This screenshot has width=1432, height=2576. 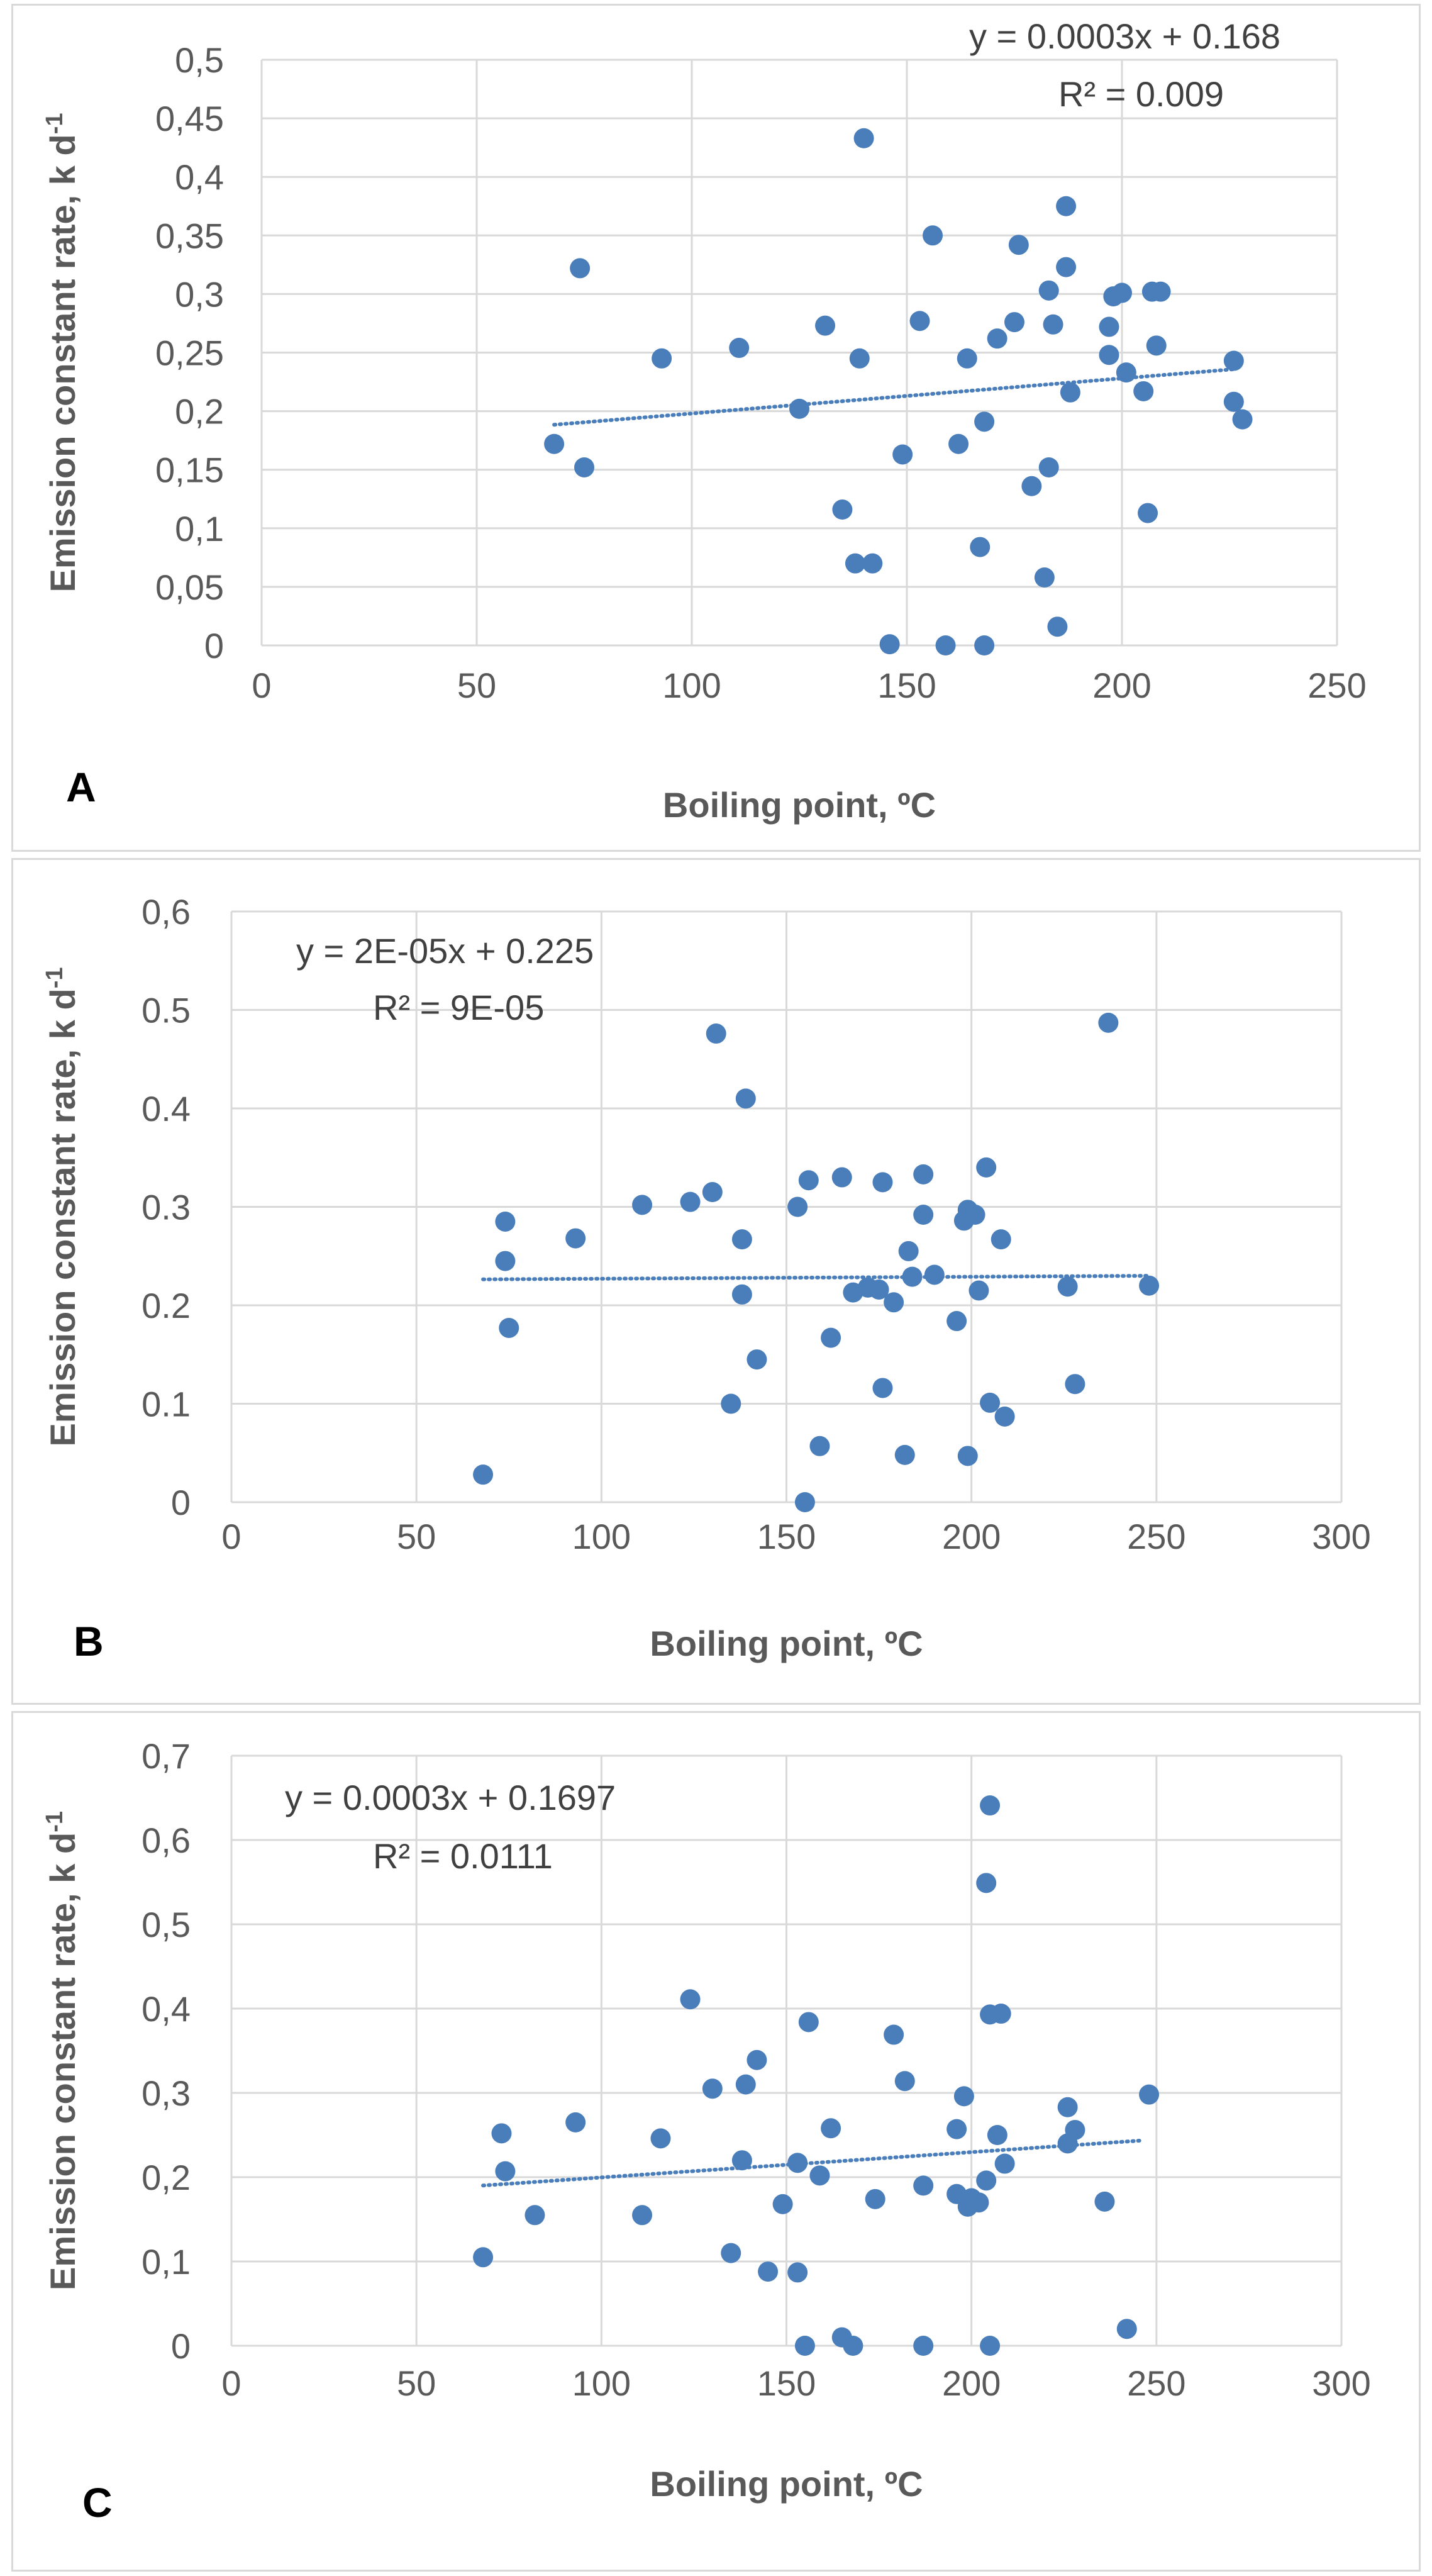 I want to click on y-tick-label: 0,4, so click(x=166, y=2009).